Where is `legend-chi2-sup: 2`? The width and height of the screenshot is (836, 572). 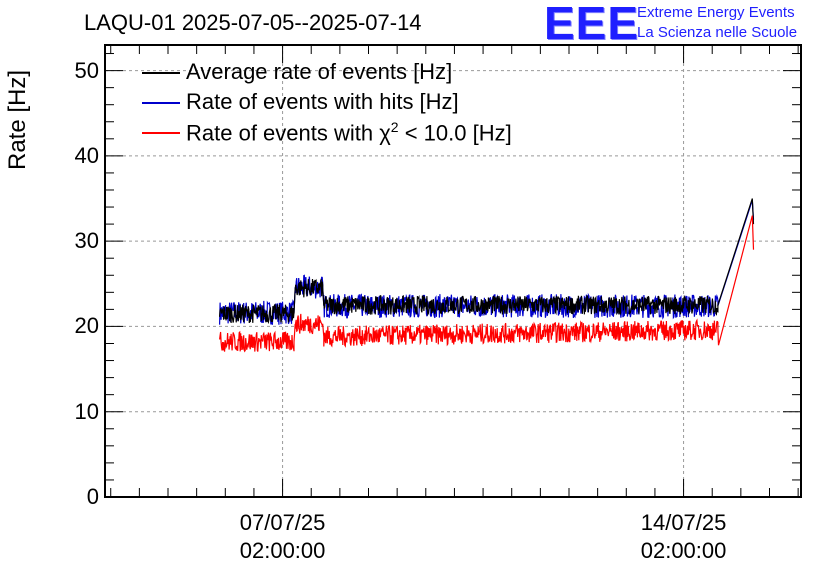
legend-chi2-sup: 2 is located at coordinates (394, 127).